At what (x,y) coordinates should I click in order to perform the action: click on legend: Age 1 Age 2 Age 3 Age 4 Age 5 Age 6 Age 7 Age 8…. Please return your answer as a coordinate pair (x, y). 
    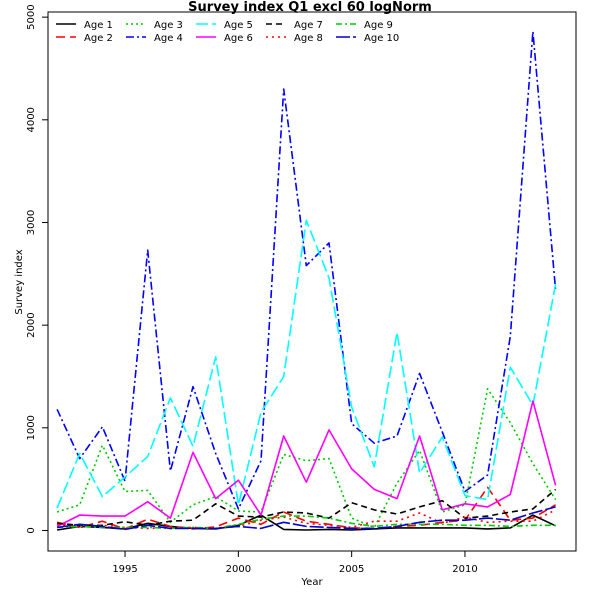
    Looking at the image, I should click on (227, 32).